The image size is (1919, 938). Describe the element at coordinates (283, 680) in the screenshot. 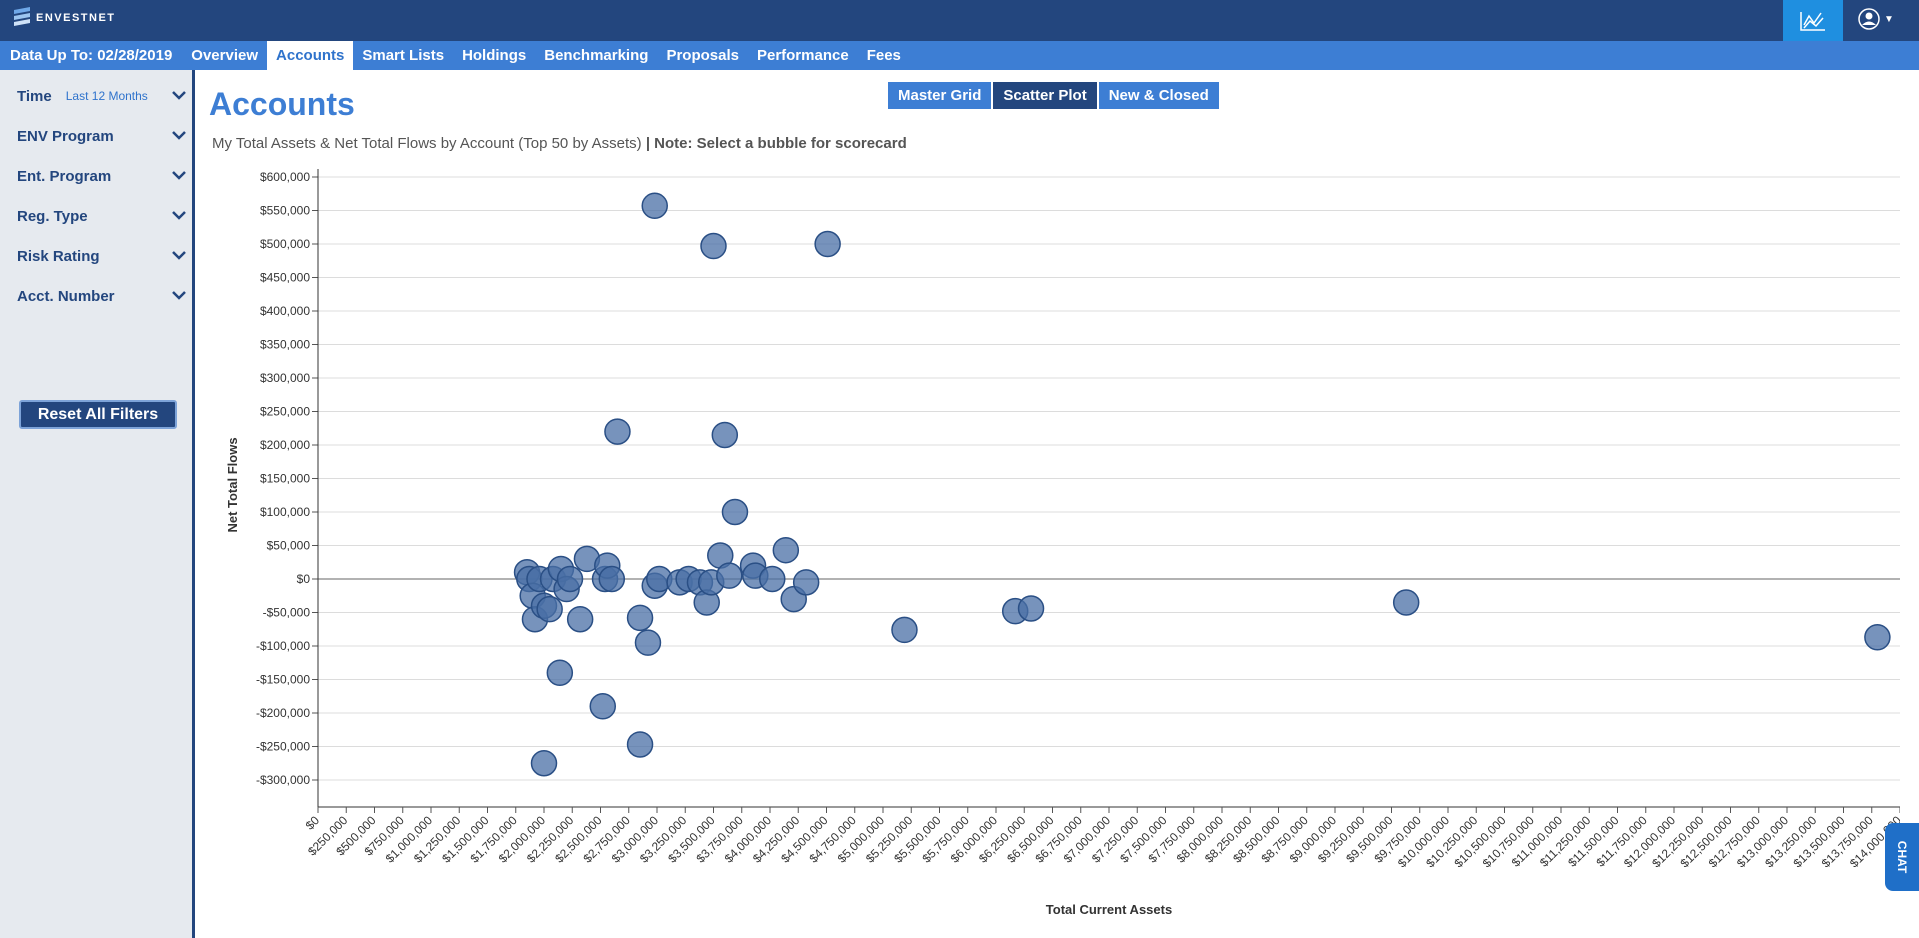

I see `y-tick-label: -$150,000` at that location.